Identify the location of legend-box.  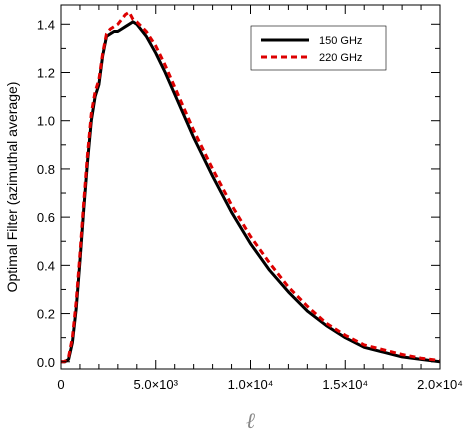
(318, 48).